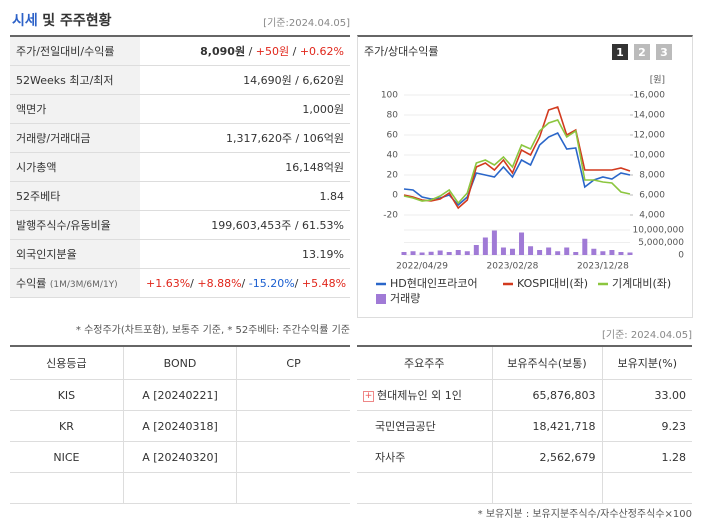 The height and width of the screenshot is (525, 702). What do you see at coordinates (424, 457) in the screenshot?
I see `holder-name: 자사주` at bounding box center [424, 457].